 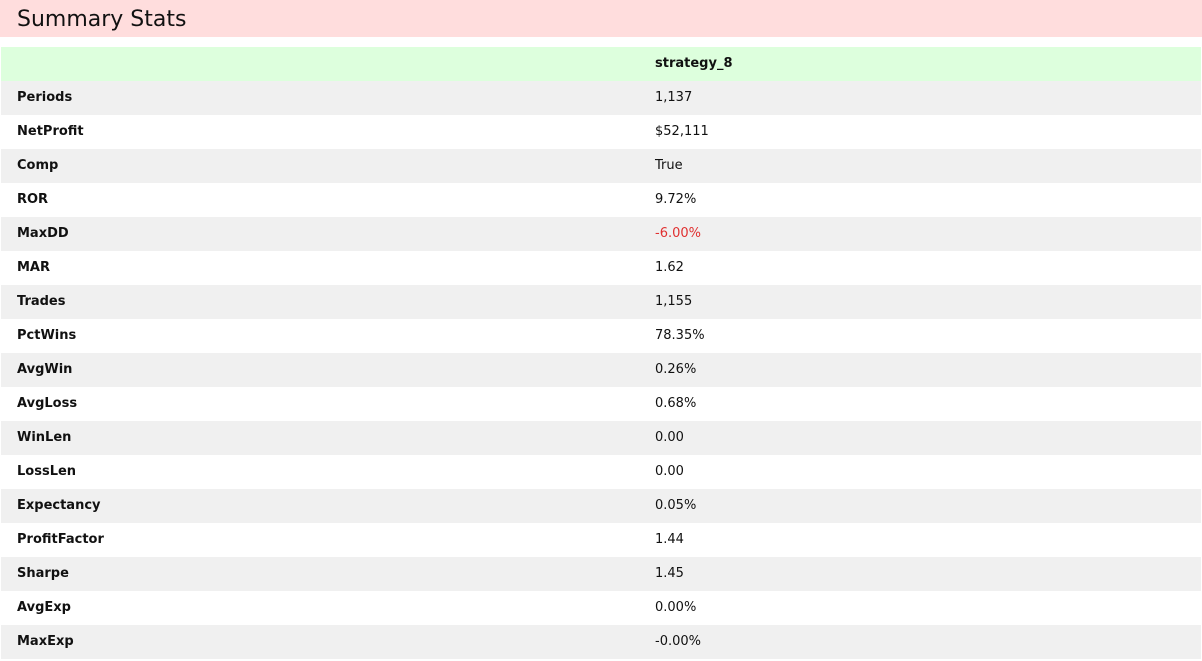 What do you see at coordinates (601, 200) in the screenshot?
I see `table-row: ROR 9.72%` at bounding box center [601, 200].